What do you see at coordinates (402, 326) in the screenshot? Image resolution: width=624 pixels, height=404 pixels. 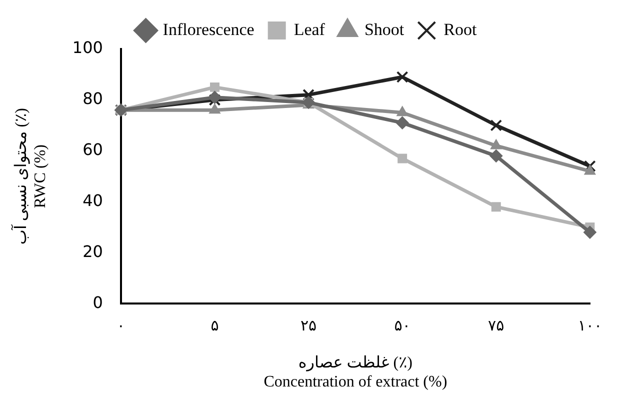 I see `x-tick-label: ۵۰` at bounding box center [402, 326].